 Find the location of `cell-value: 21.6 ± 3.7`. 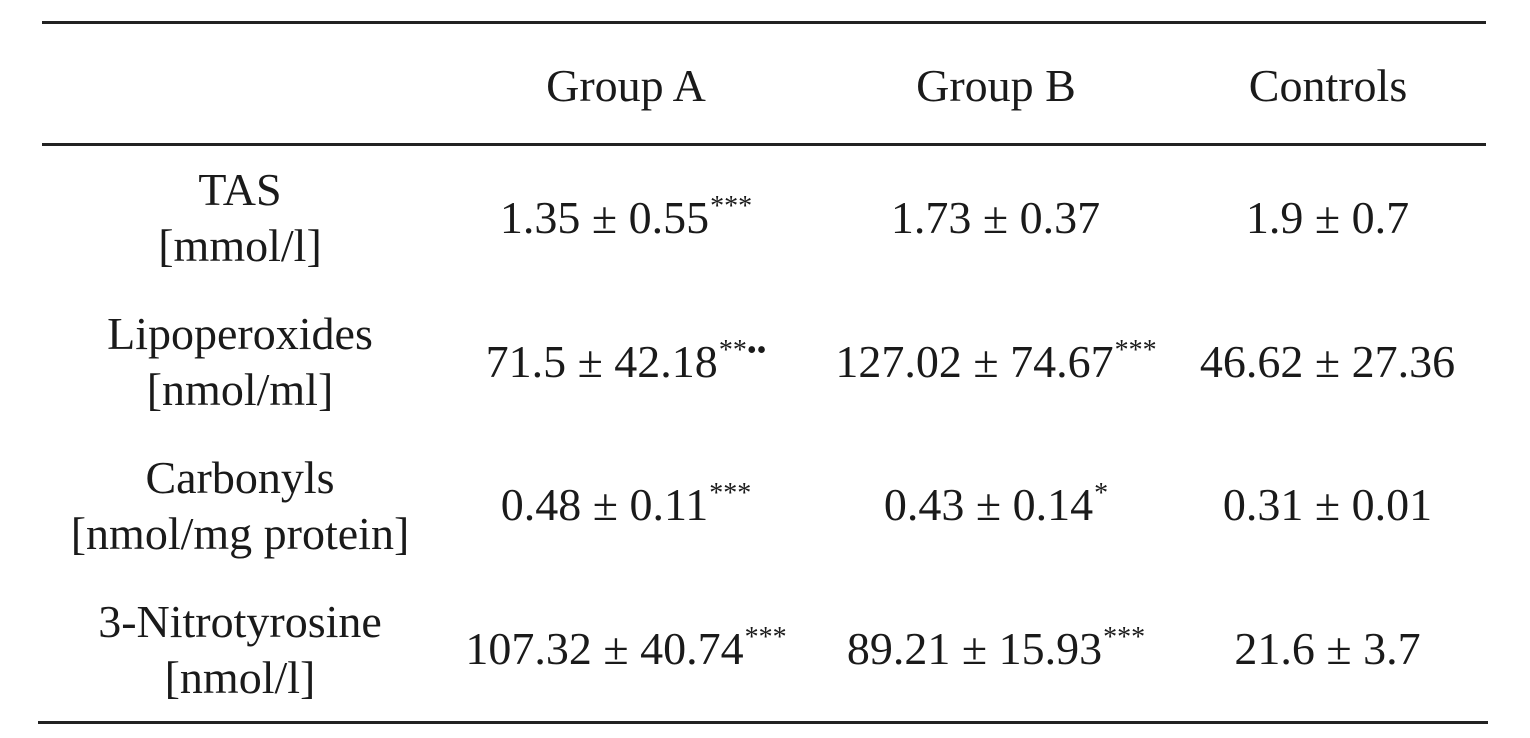

cell-value: 21.6 ± 3.7 is located at coordinates (1327, 648).